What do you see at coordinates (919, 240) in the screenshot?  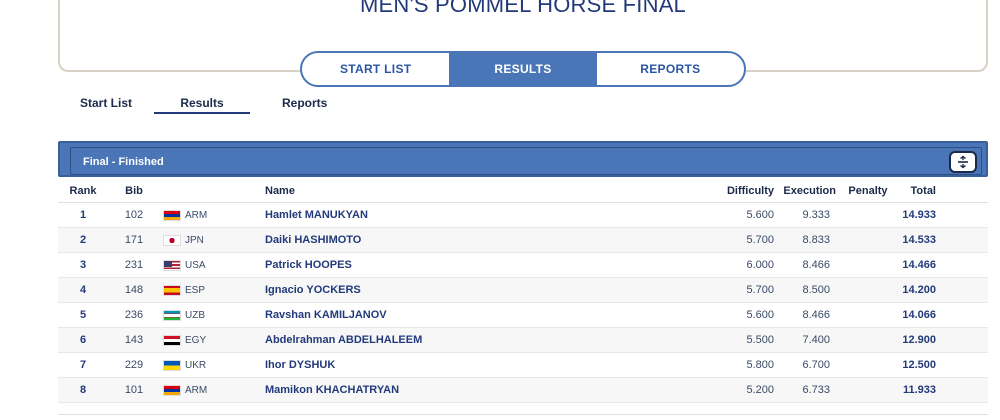 I see `total-cell: 14.533` at bounding box center [919, 240].